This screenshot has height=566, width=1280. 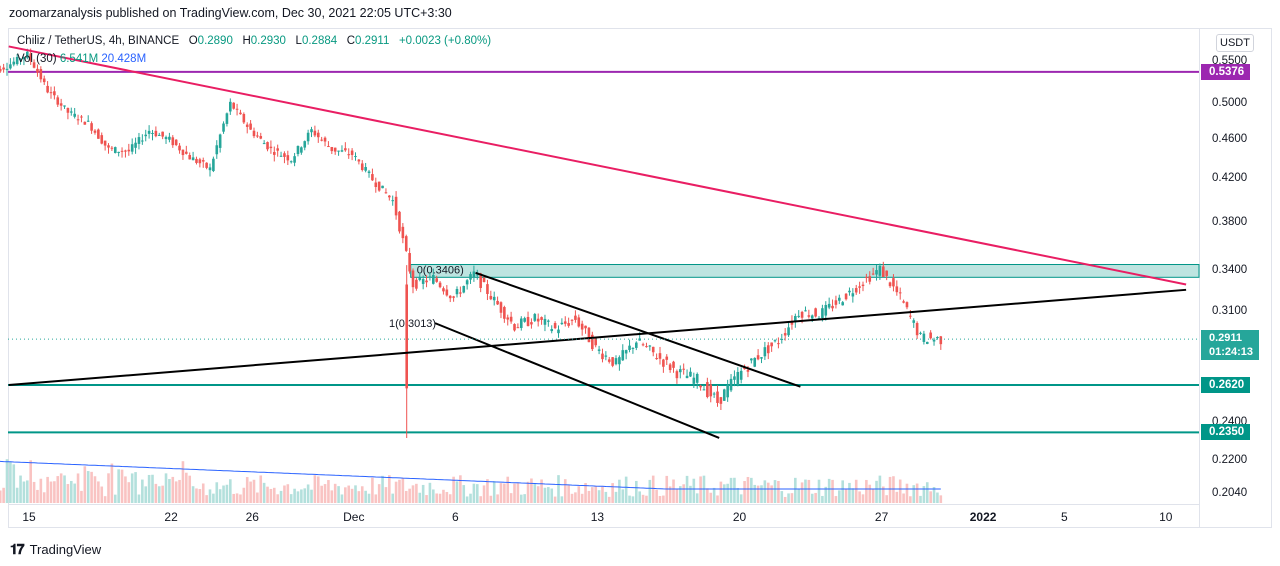 What do you see at coordinates (1230, 460) in the screenshot?
I see `price-tick-label: 0.2200` at bounding box center [1230, 460].